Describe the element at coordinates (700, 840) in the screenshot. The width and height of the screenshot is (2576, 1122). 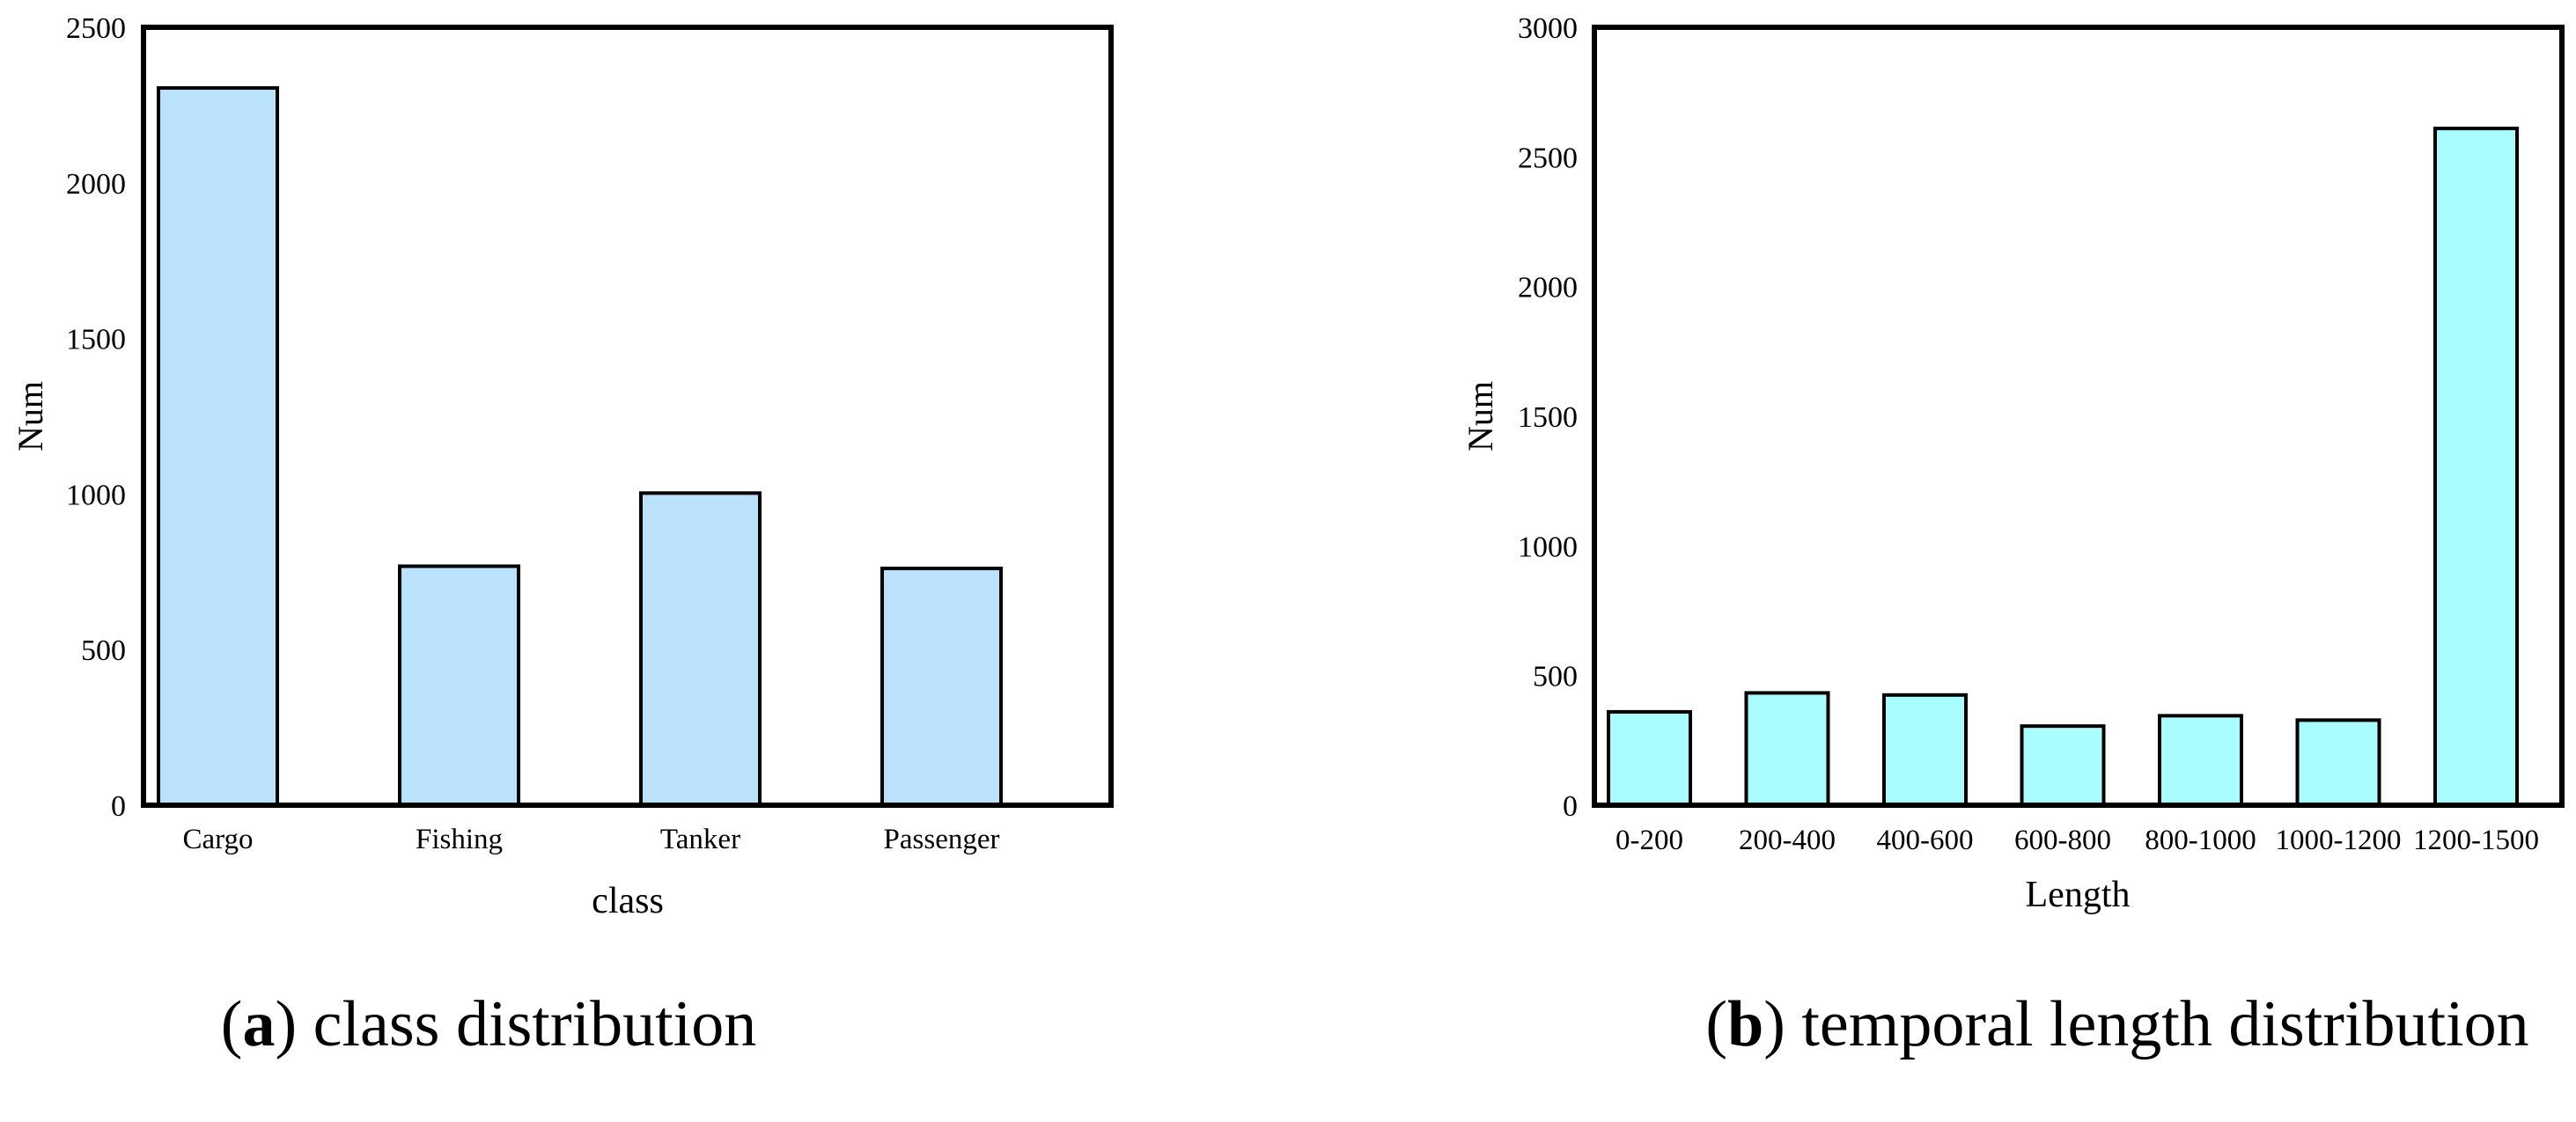
I see `x-tick-label: Tanker` at that location.